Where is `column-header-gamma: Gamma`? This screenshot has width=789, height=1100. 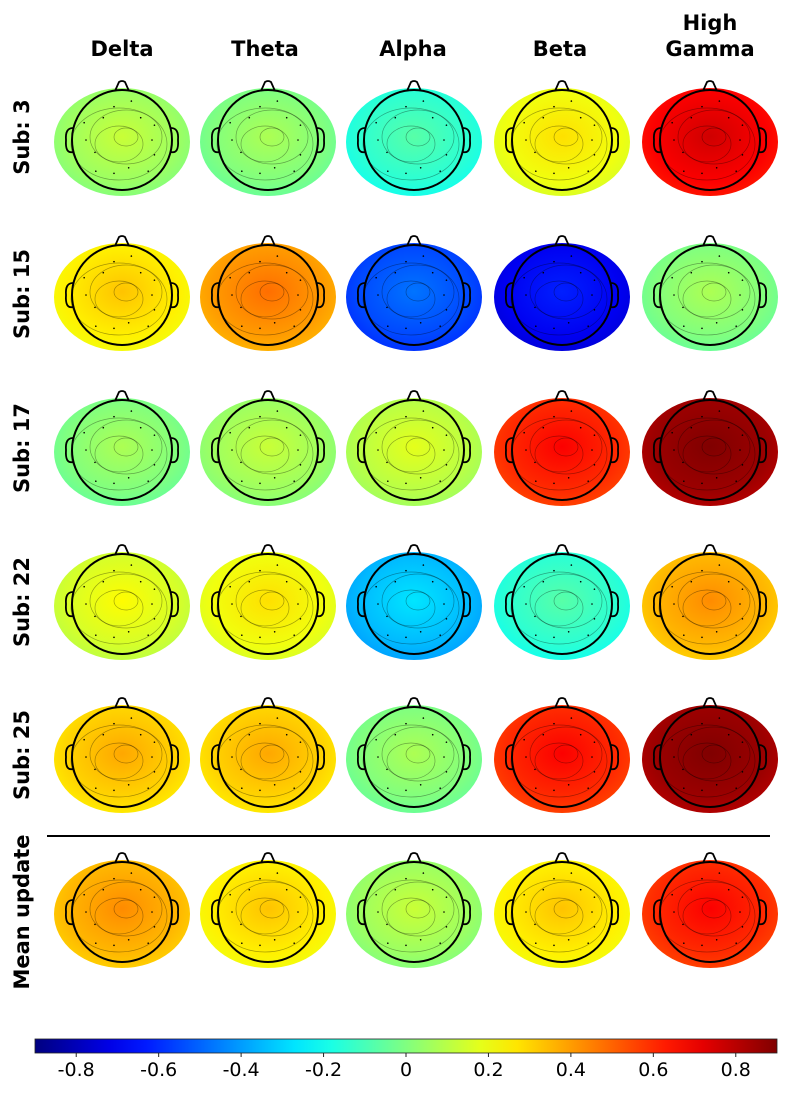 column-header-gamma: Gamma is located at coordinates (710, 49).